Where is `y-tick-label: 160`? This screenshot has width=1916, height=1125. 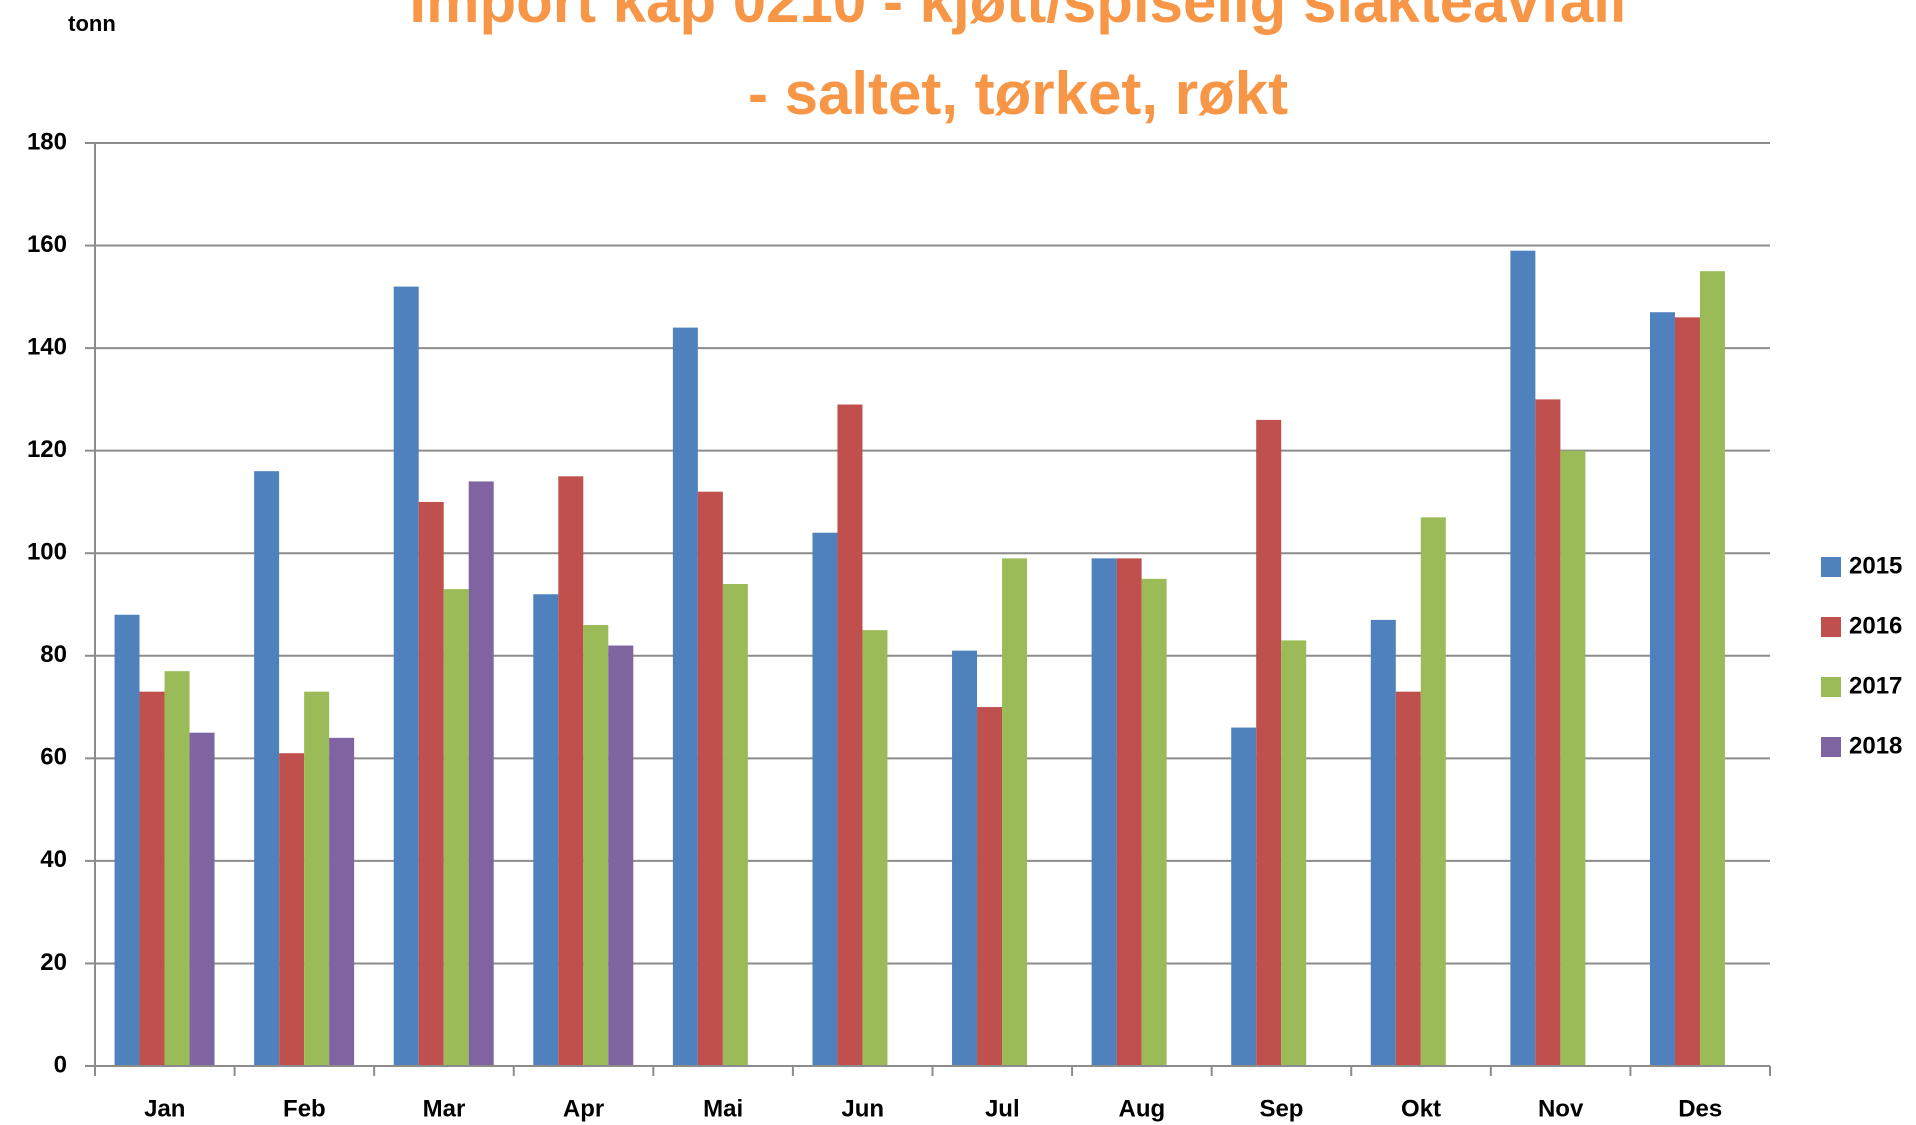
y-tick-label: 160 is located at coordinates (47, 244).